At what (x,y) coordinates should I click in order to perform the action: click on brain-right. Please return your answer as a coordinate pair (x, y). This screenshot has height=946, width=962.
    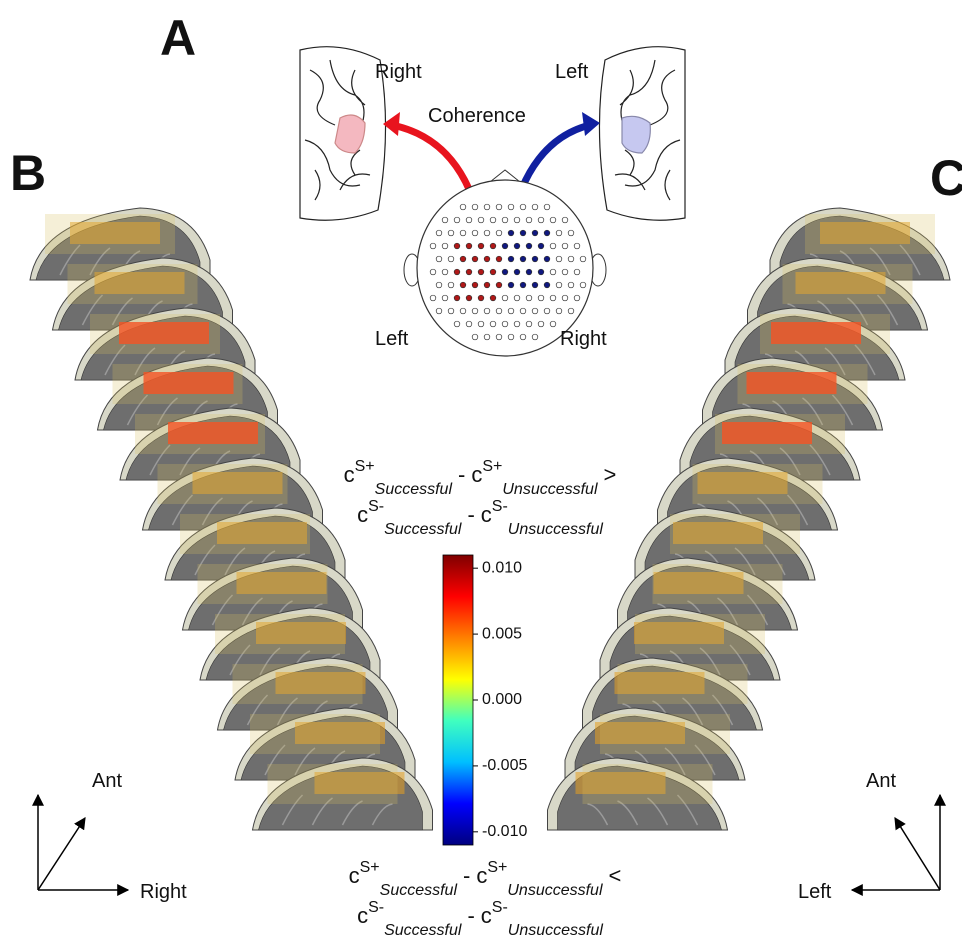
    Looking at the image, I should click on (343, 133).